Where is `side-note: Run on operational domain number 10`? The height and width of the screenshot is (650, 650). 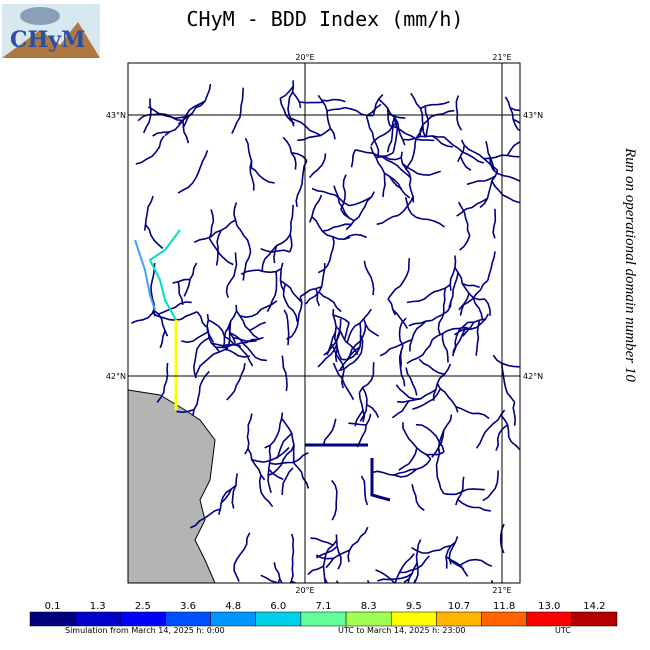
side-note: Run on operational domain number 10 is located at coordinates (630, 264).